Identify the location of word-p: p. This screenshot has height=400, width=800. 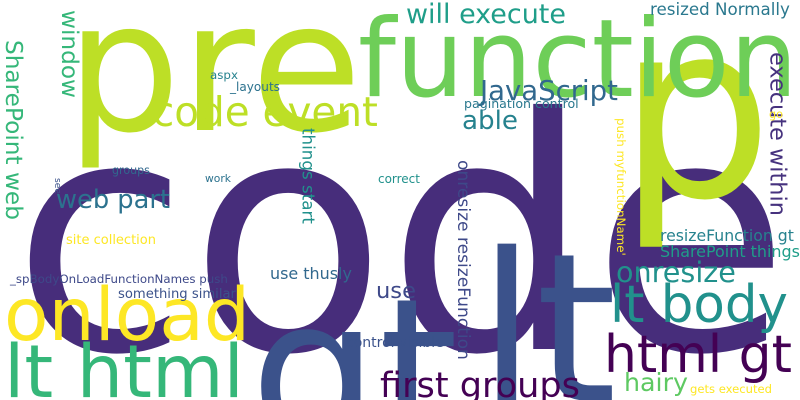
(695, 127).